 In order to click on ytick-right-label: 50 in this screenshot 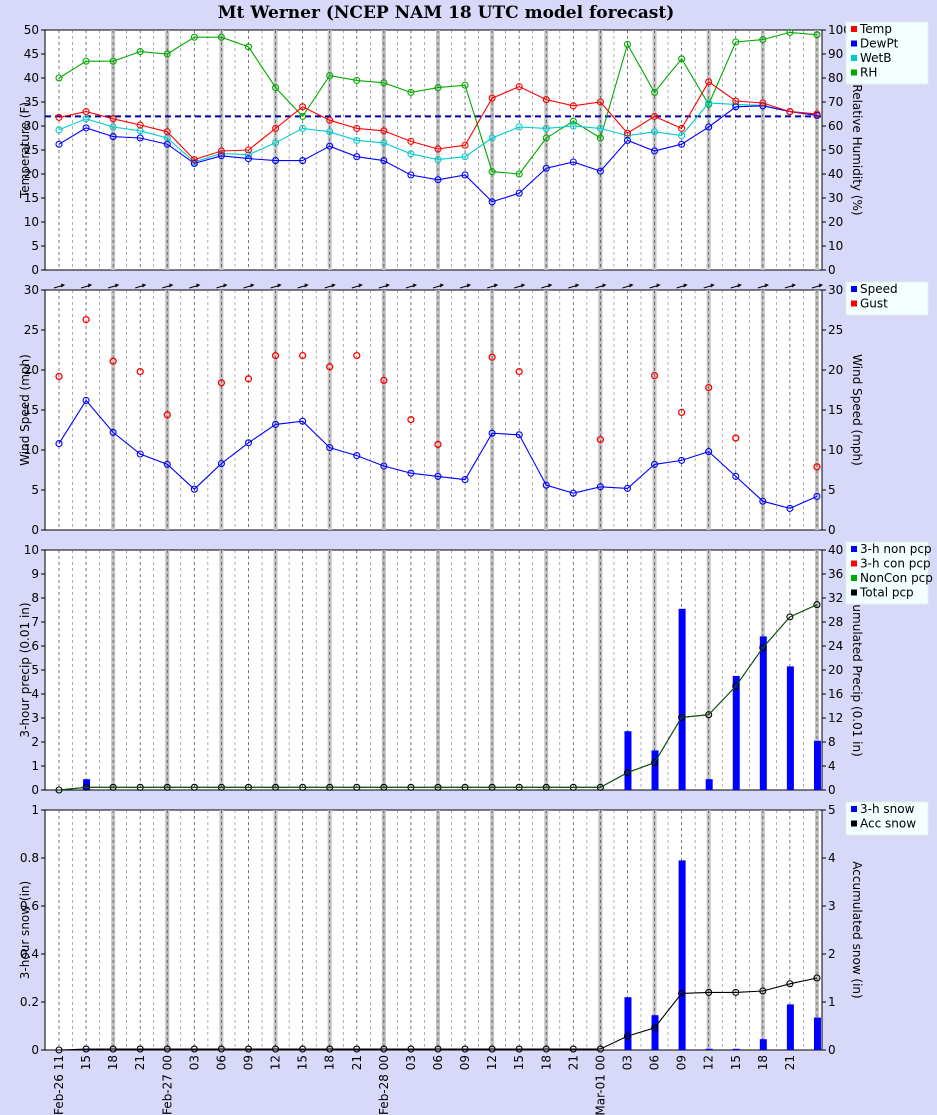, I will do `click(835, 150)`.